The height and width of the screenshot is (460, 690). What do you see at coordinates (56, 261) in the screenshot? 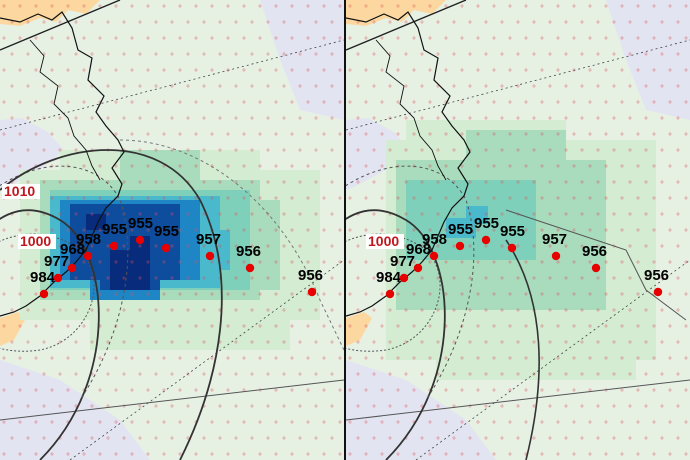
I see `left-pressure-label: 977` at bounding box center [56, 261].